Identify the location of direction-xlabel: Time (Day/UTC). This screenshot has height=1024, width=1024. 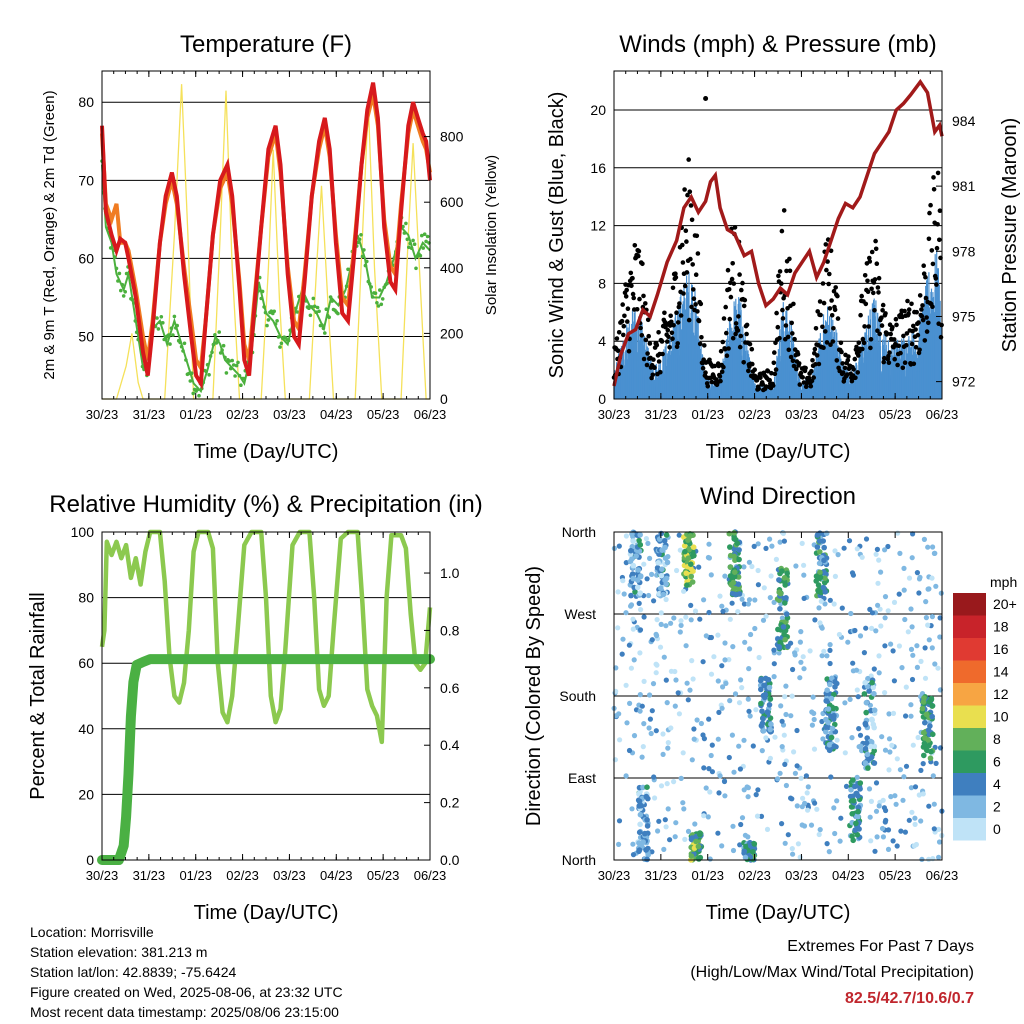
(778, 913).